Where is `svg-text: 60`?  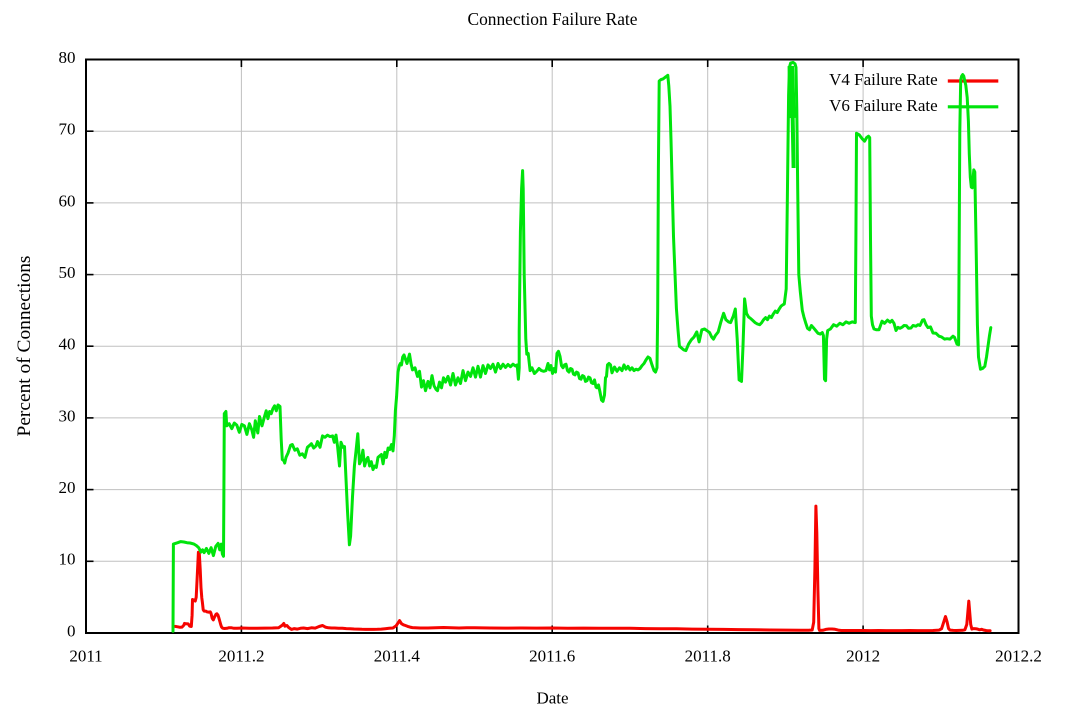 svg-text: 60 is located at coordinates (67, 200).